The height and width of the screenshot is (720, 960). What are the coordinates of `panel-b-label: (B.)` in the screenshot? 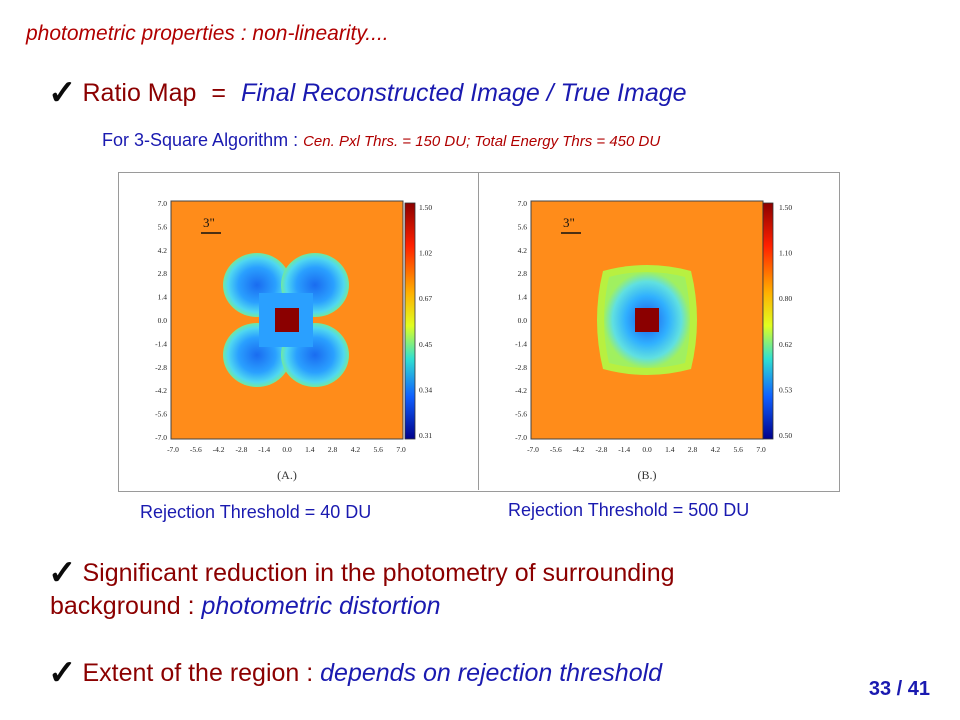 It's located at (647, 475).